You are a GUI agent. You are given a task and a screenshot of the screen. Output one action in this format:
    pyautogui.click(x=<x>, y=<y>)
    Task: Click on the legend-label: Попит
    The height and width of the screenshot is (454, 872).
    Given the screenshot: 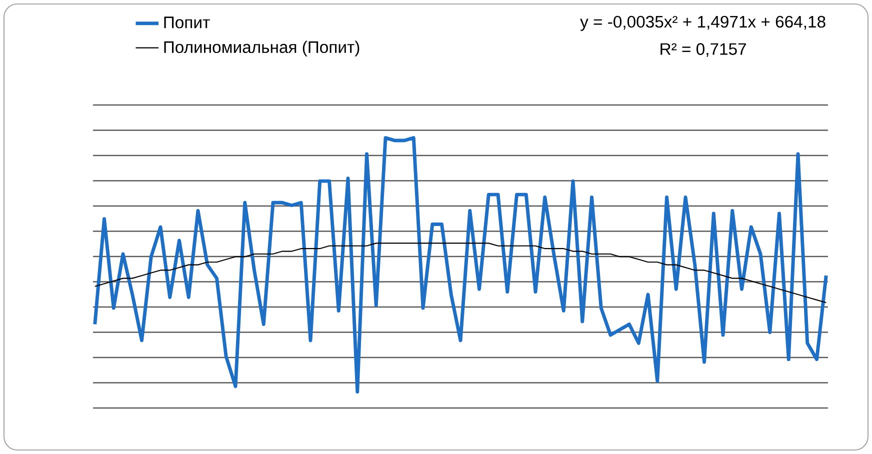 What is the action you would take?
    pyautogui.click(x=187, y=22)
    